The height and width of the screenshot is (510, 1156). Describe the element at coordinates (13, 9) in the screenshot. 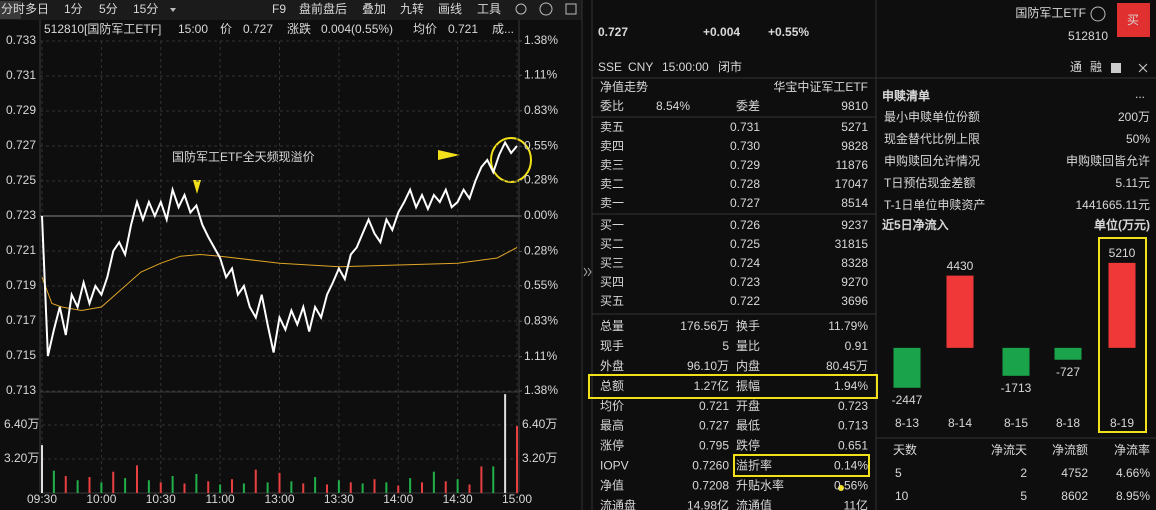

I see `tab: 分时` at that location.